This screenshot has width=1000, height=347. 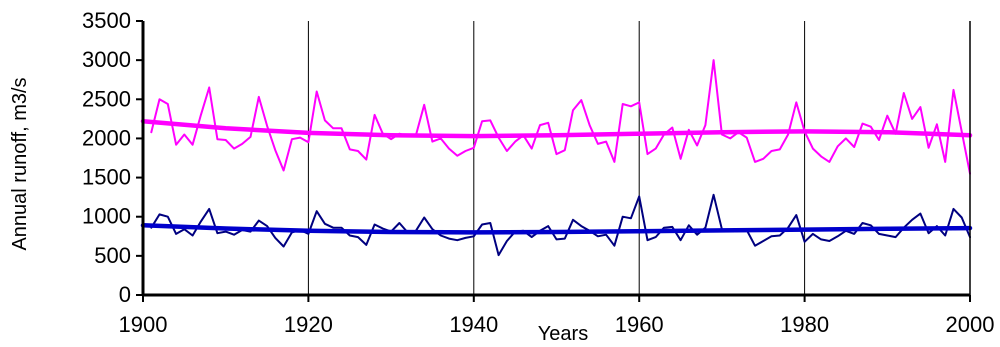 I want to click on x-tick-label-1900: 1900, so click(x=143, y=324).